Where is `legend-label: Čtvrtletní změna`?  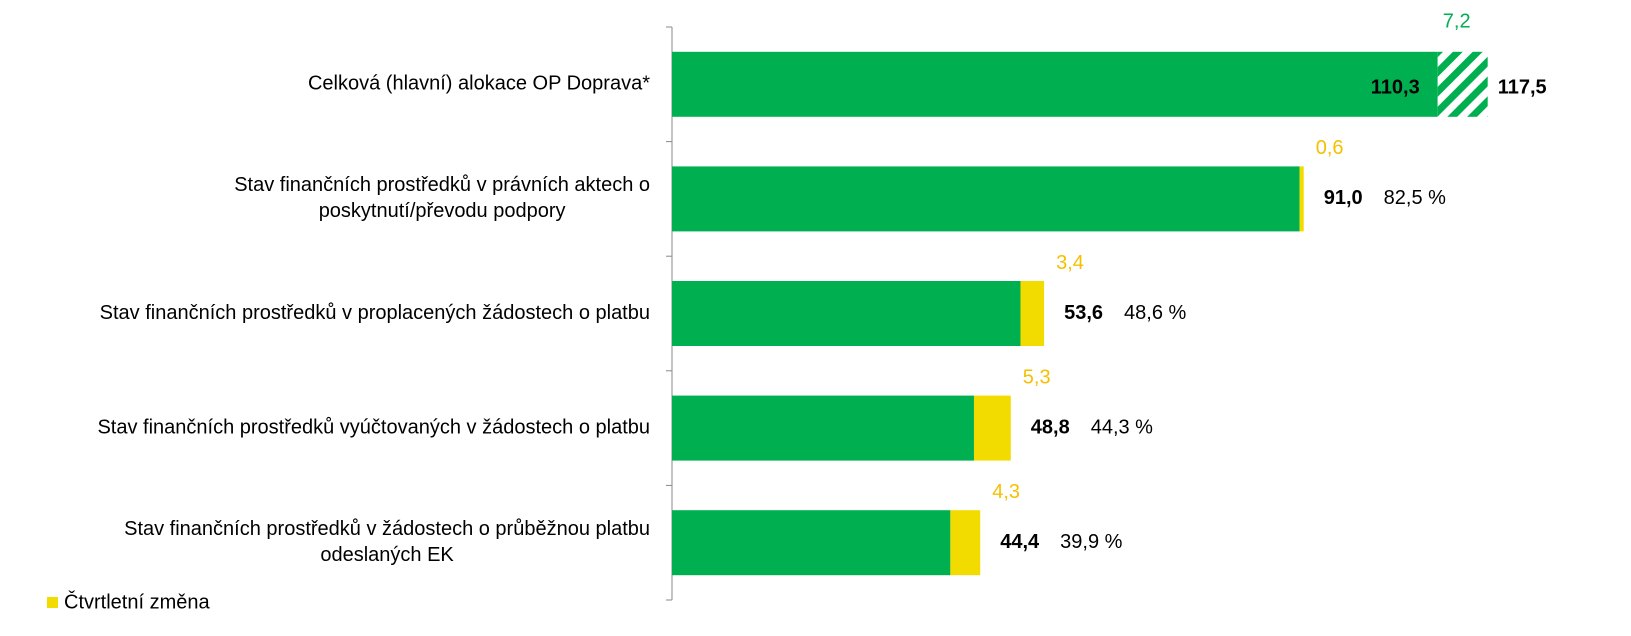
legend-label: Čtvrtletní změna is located at coordinates (137, 601).